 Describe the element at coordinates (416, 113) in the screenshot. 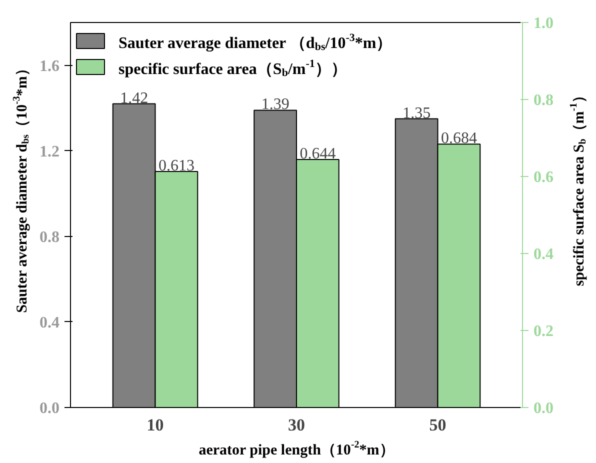

I see `data-label: 1.35` at that location.